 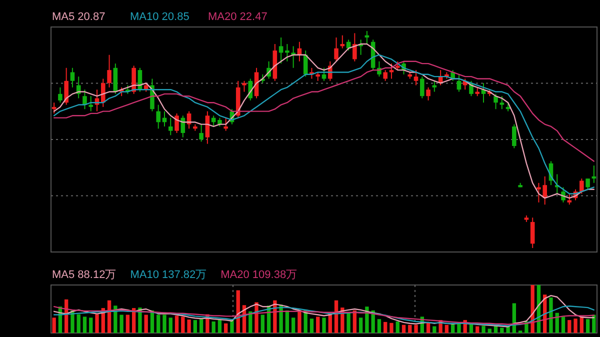 I want to click on text: MA10 137.82万, so click(x=168, y=275).